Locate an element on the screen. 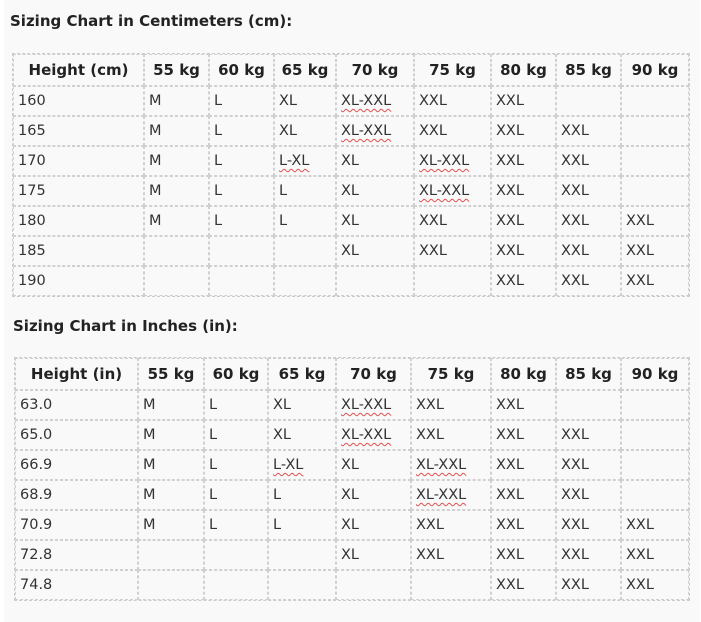  height-cell: 165 is located at coordinates (78, 131).